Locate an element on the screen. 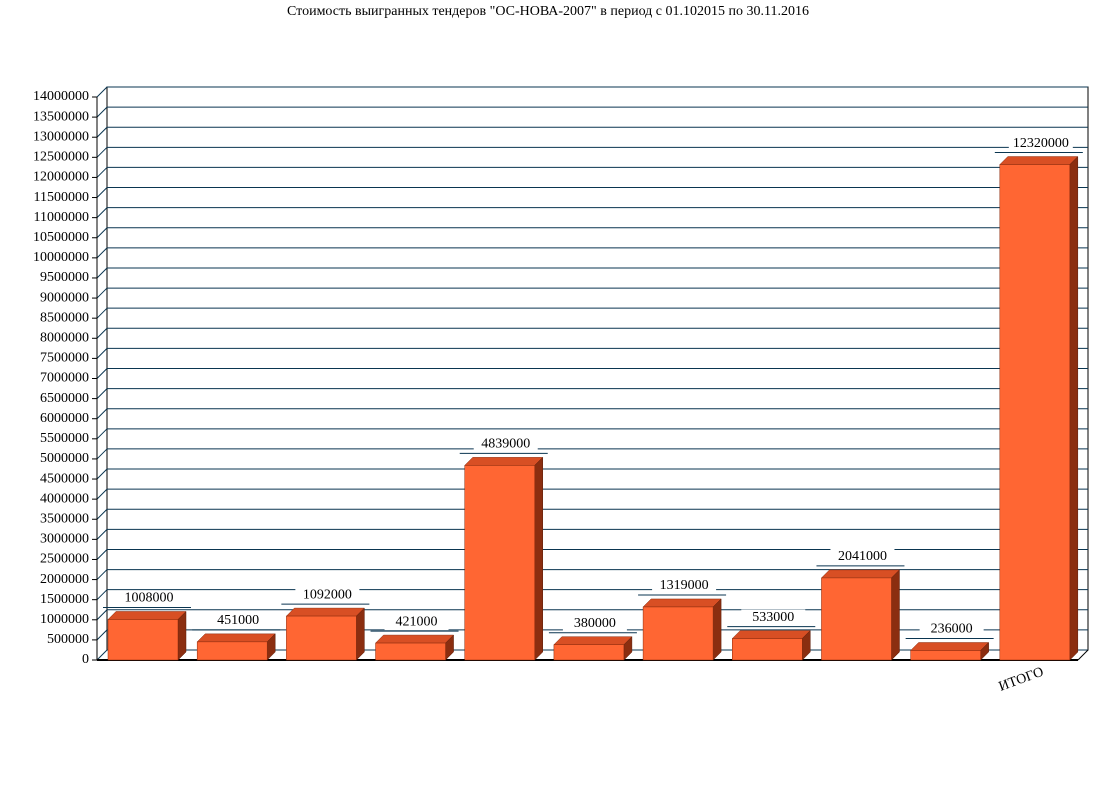 The height and width of the screenshot is (805, 1095). data-label: 1008000 is located at coordinates (149, 598).